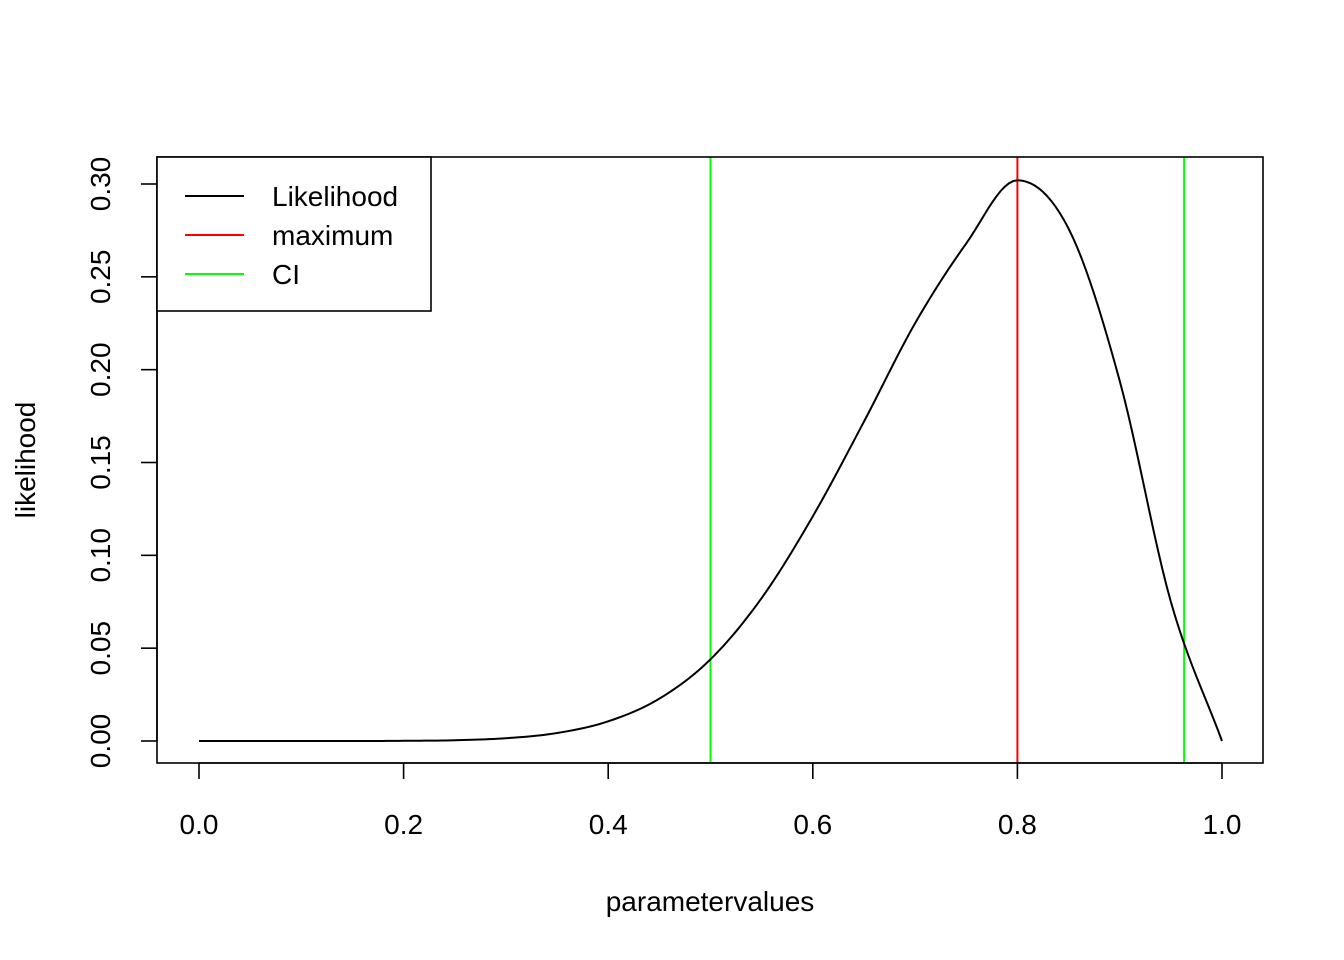  Describe the element at coordinates (286, 274) in the screenshot. I see `legend-label-ci: CI` at that location.